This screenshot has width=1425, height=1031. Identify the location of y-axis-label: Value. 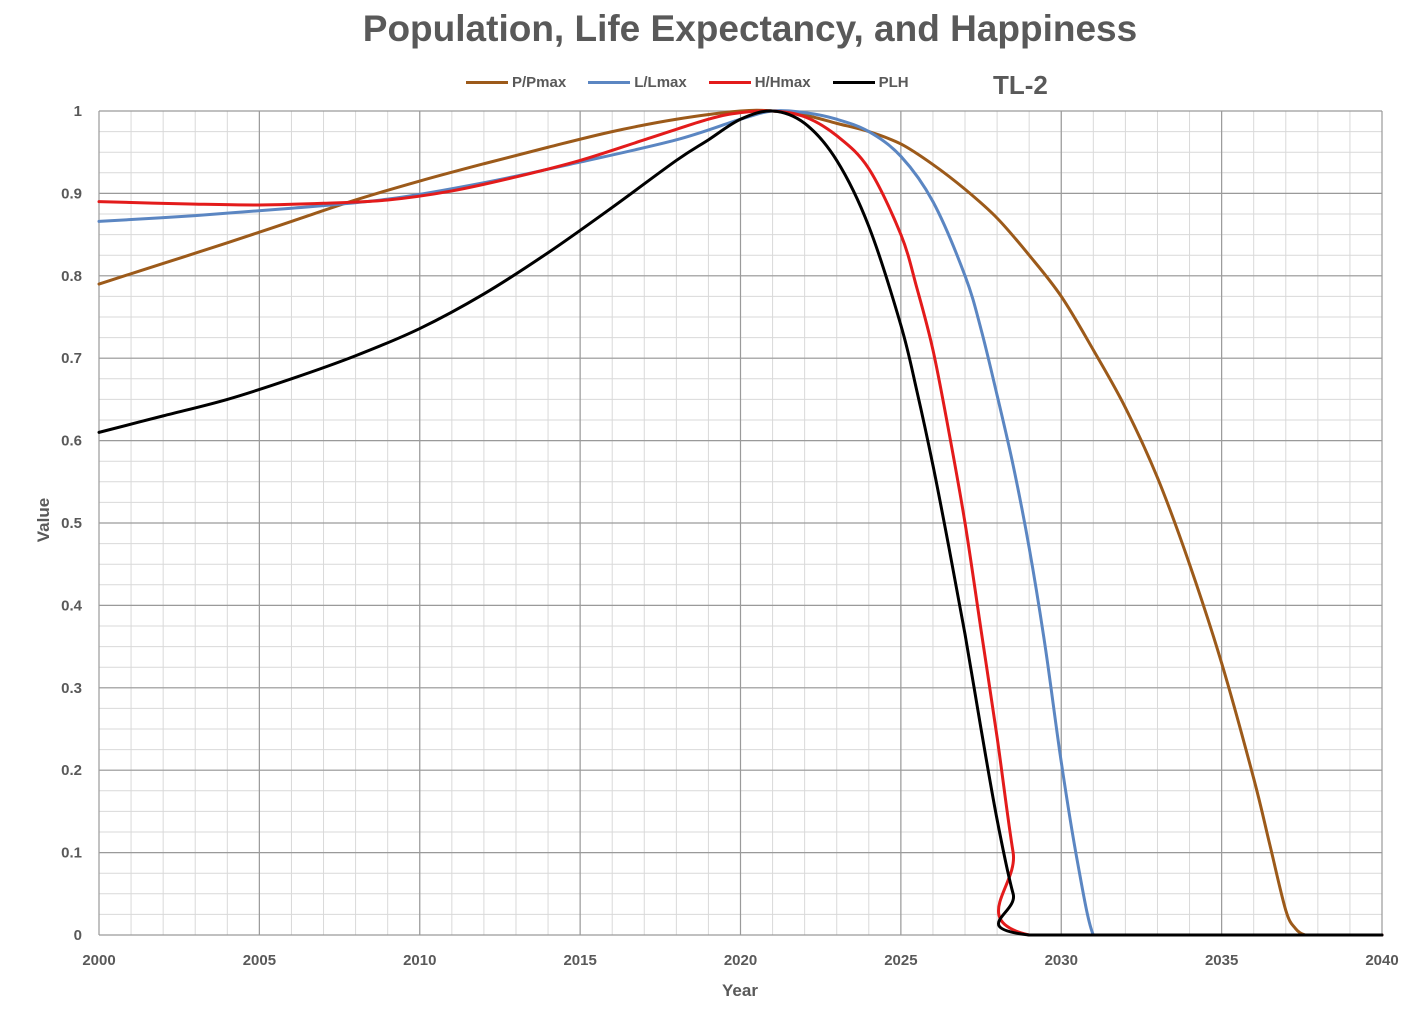
(43, 520).